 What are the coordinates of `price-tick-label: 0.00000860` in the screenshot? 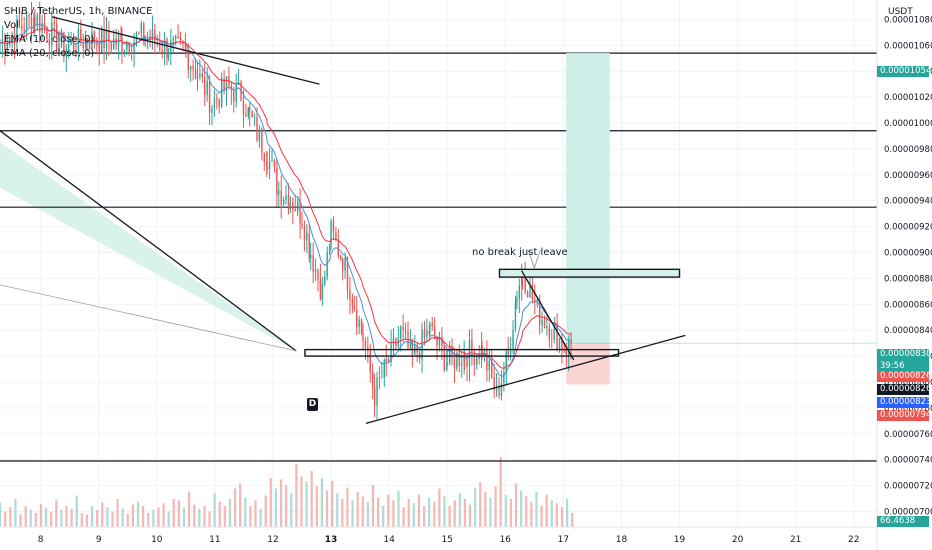 It's located at (908, 305).